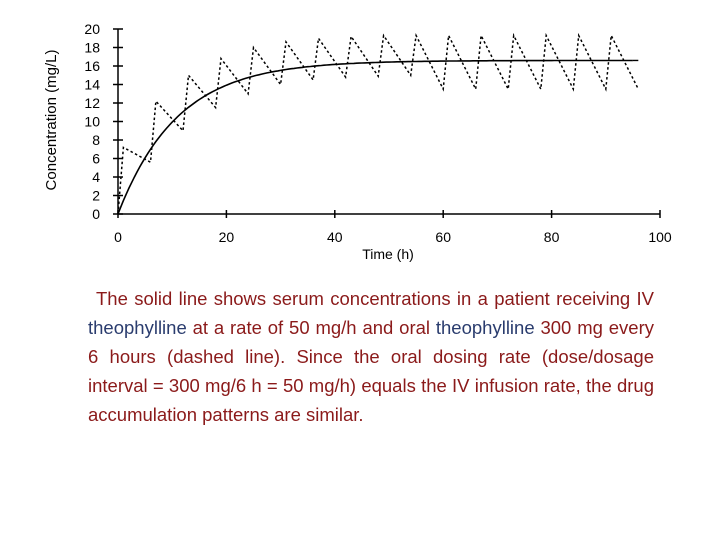  Describe the element at coordinates (335, 237) in the screenshot. I see `x-tick-label: 40` at that location.